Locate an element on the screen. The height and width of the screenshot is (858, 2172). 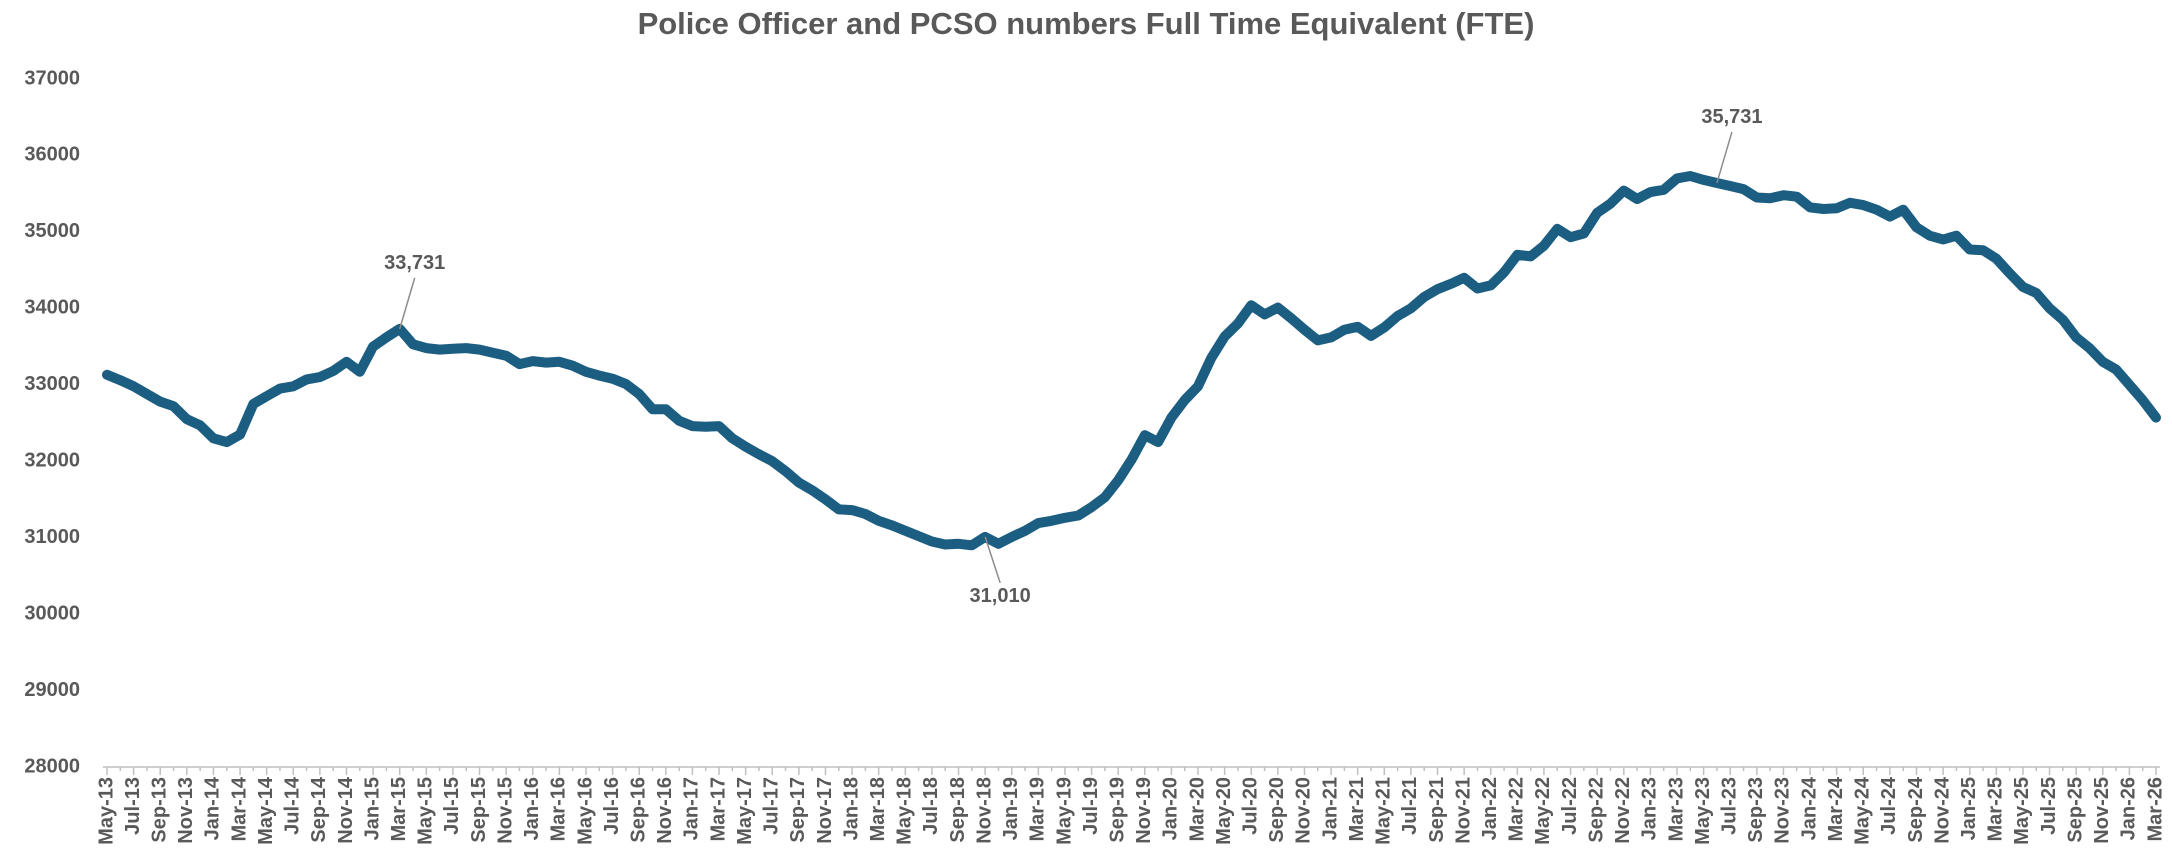
x-tick-label: May-18 is located at coordinates (905, 811).